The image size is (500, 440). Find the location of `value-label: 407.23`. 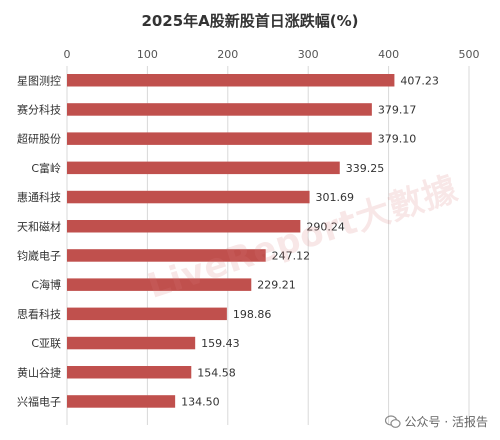

value-label: 407.23 is located at coordinates (419, 80).